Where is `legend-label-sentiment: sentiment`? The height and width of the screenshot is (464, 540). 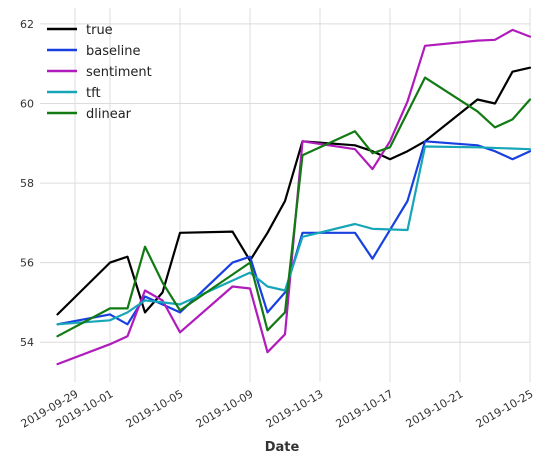 legend-label-sentiment: sentiment is located at coordinates (119, 72).